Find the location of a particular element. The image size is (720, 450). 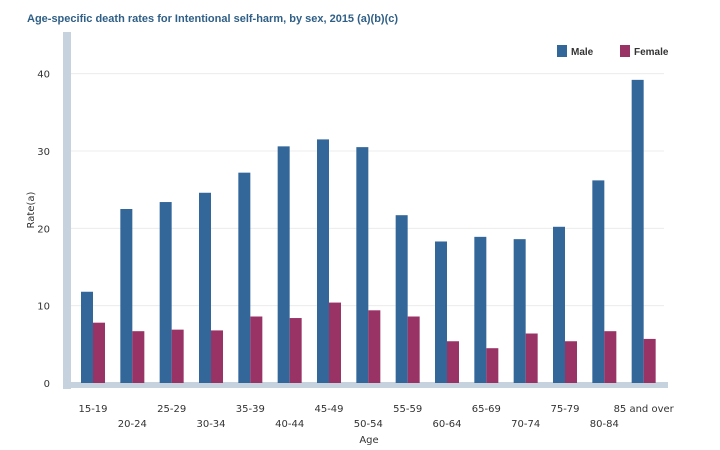

y-tick-label: 20 is located at coordinates (43, 229).